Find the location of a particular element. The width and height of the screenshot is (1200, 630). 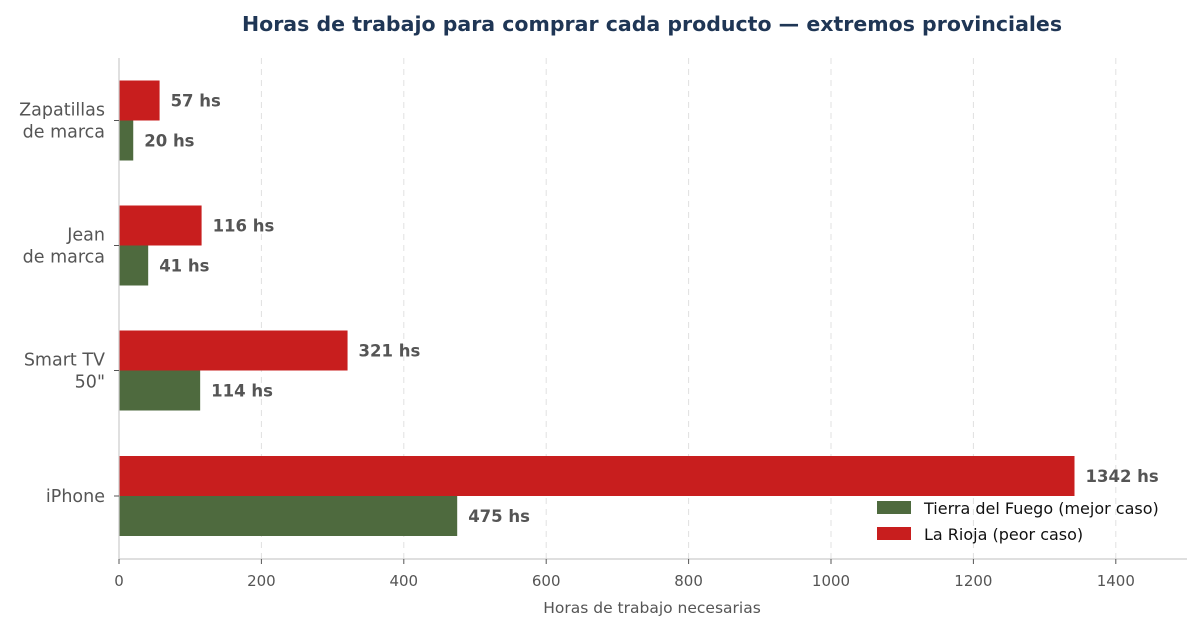

legend-label: La Rioja (peor caso) is located at coordinates (1003, 534).